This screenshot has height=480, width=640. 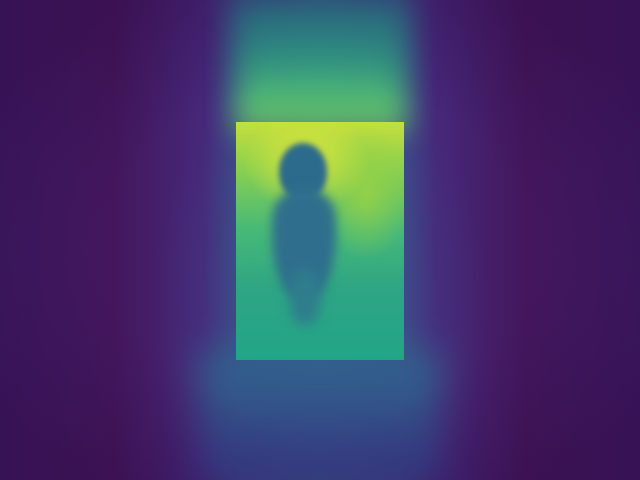 I want to click on top-light-beam, so click(x=321, y=65).